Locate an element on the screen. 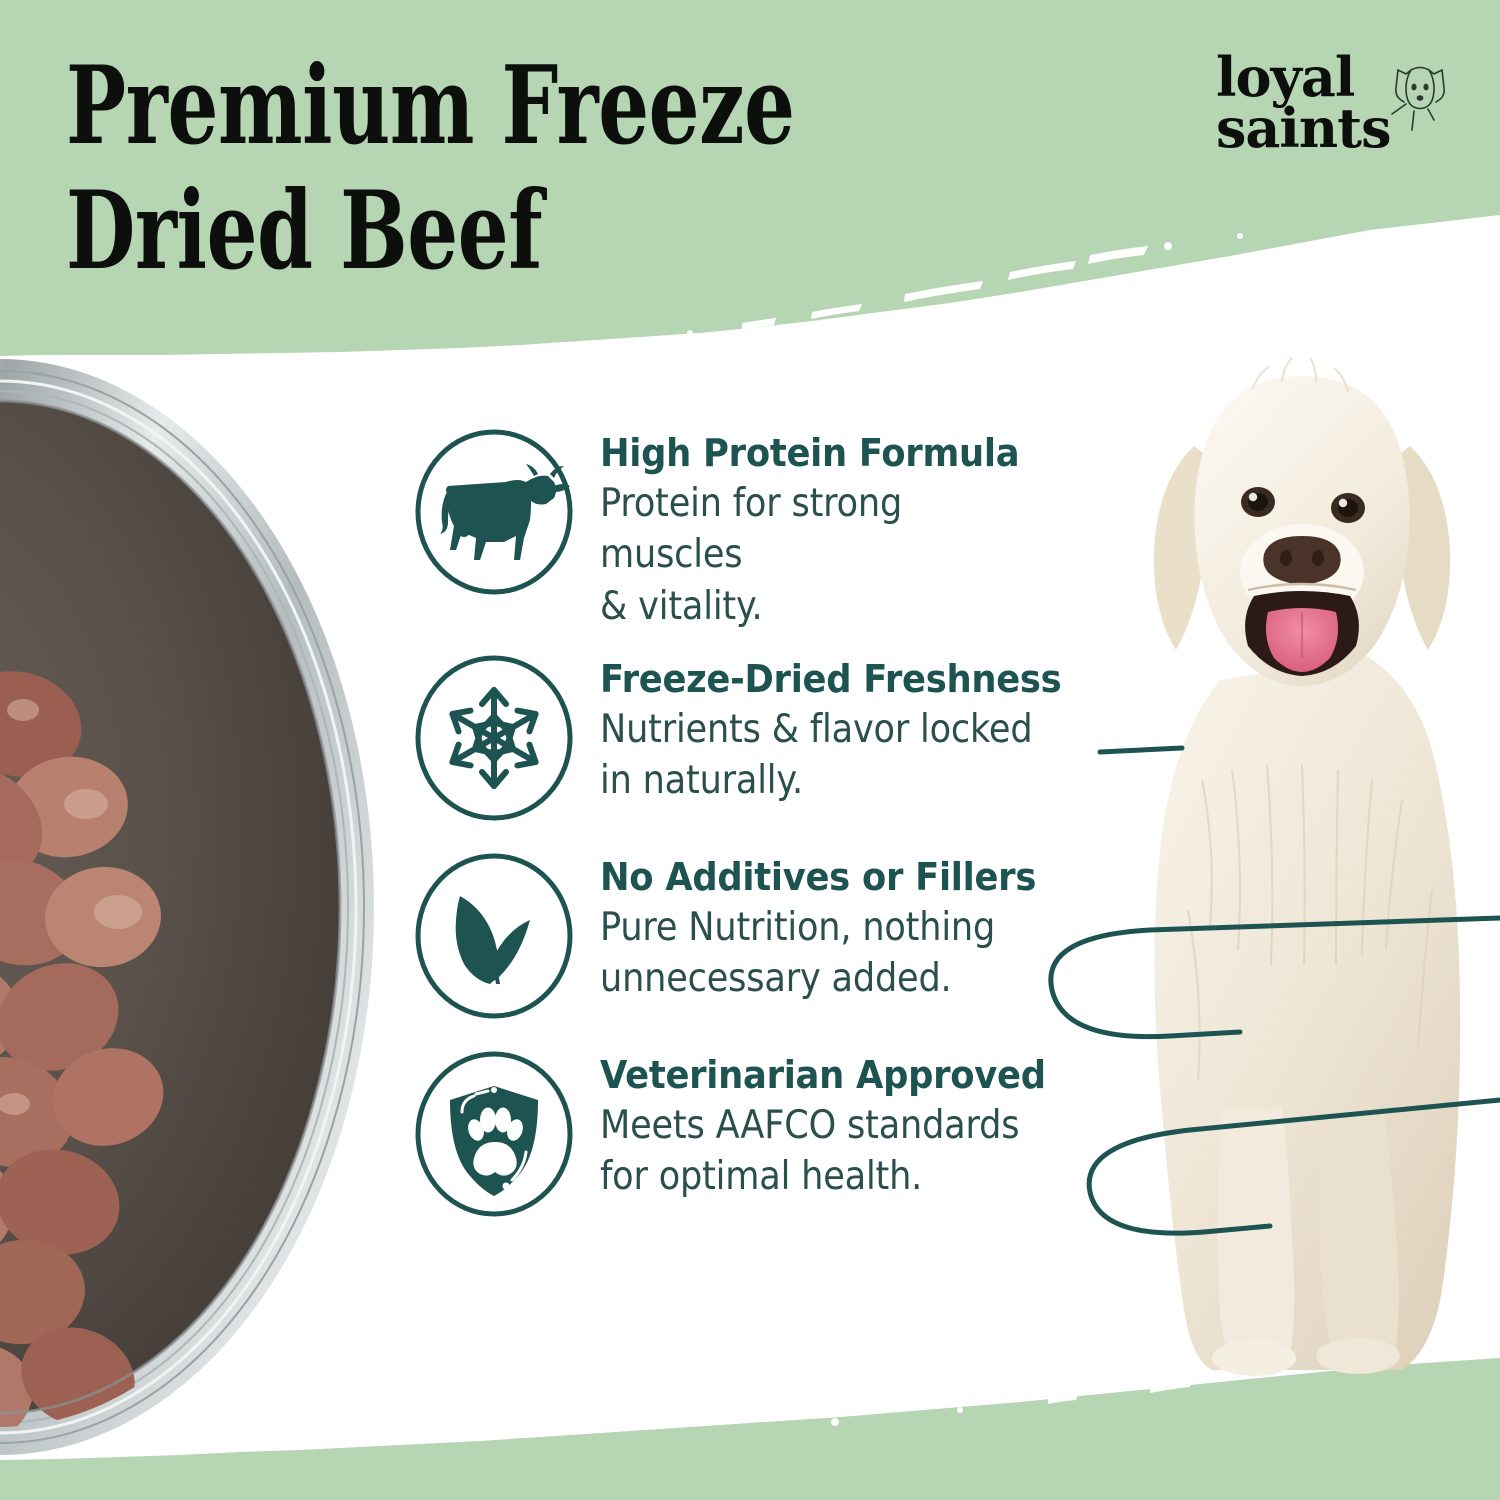 The width and height of the screenshot is (1500, 1500). cow-icon is located at coordinates (494, 512).